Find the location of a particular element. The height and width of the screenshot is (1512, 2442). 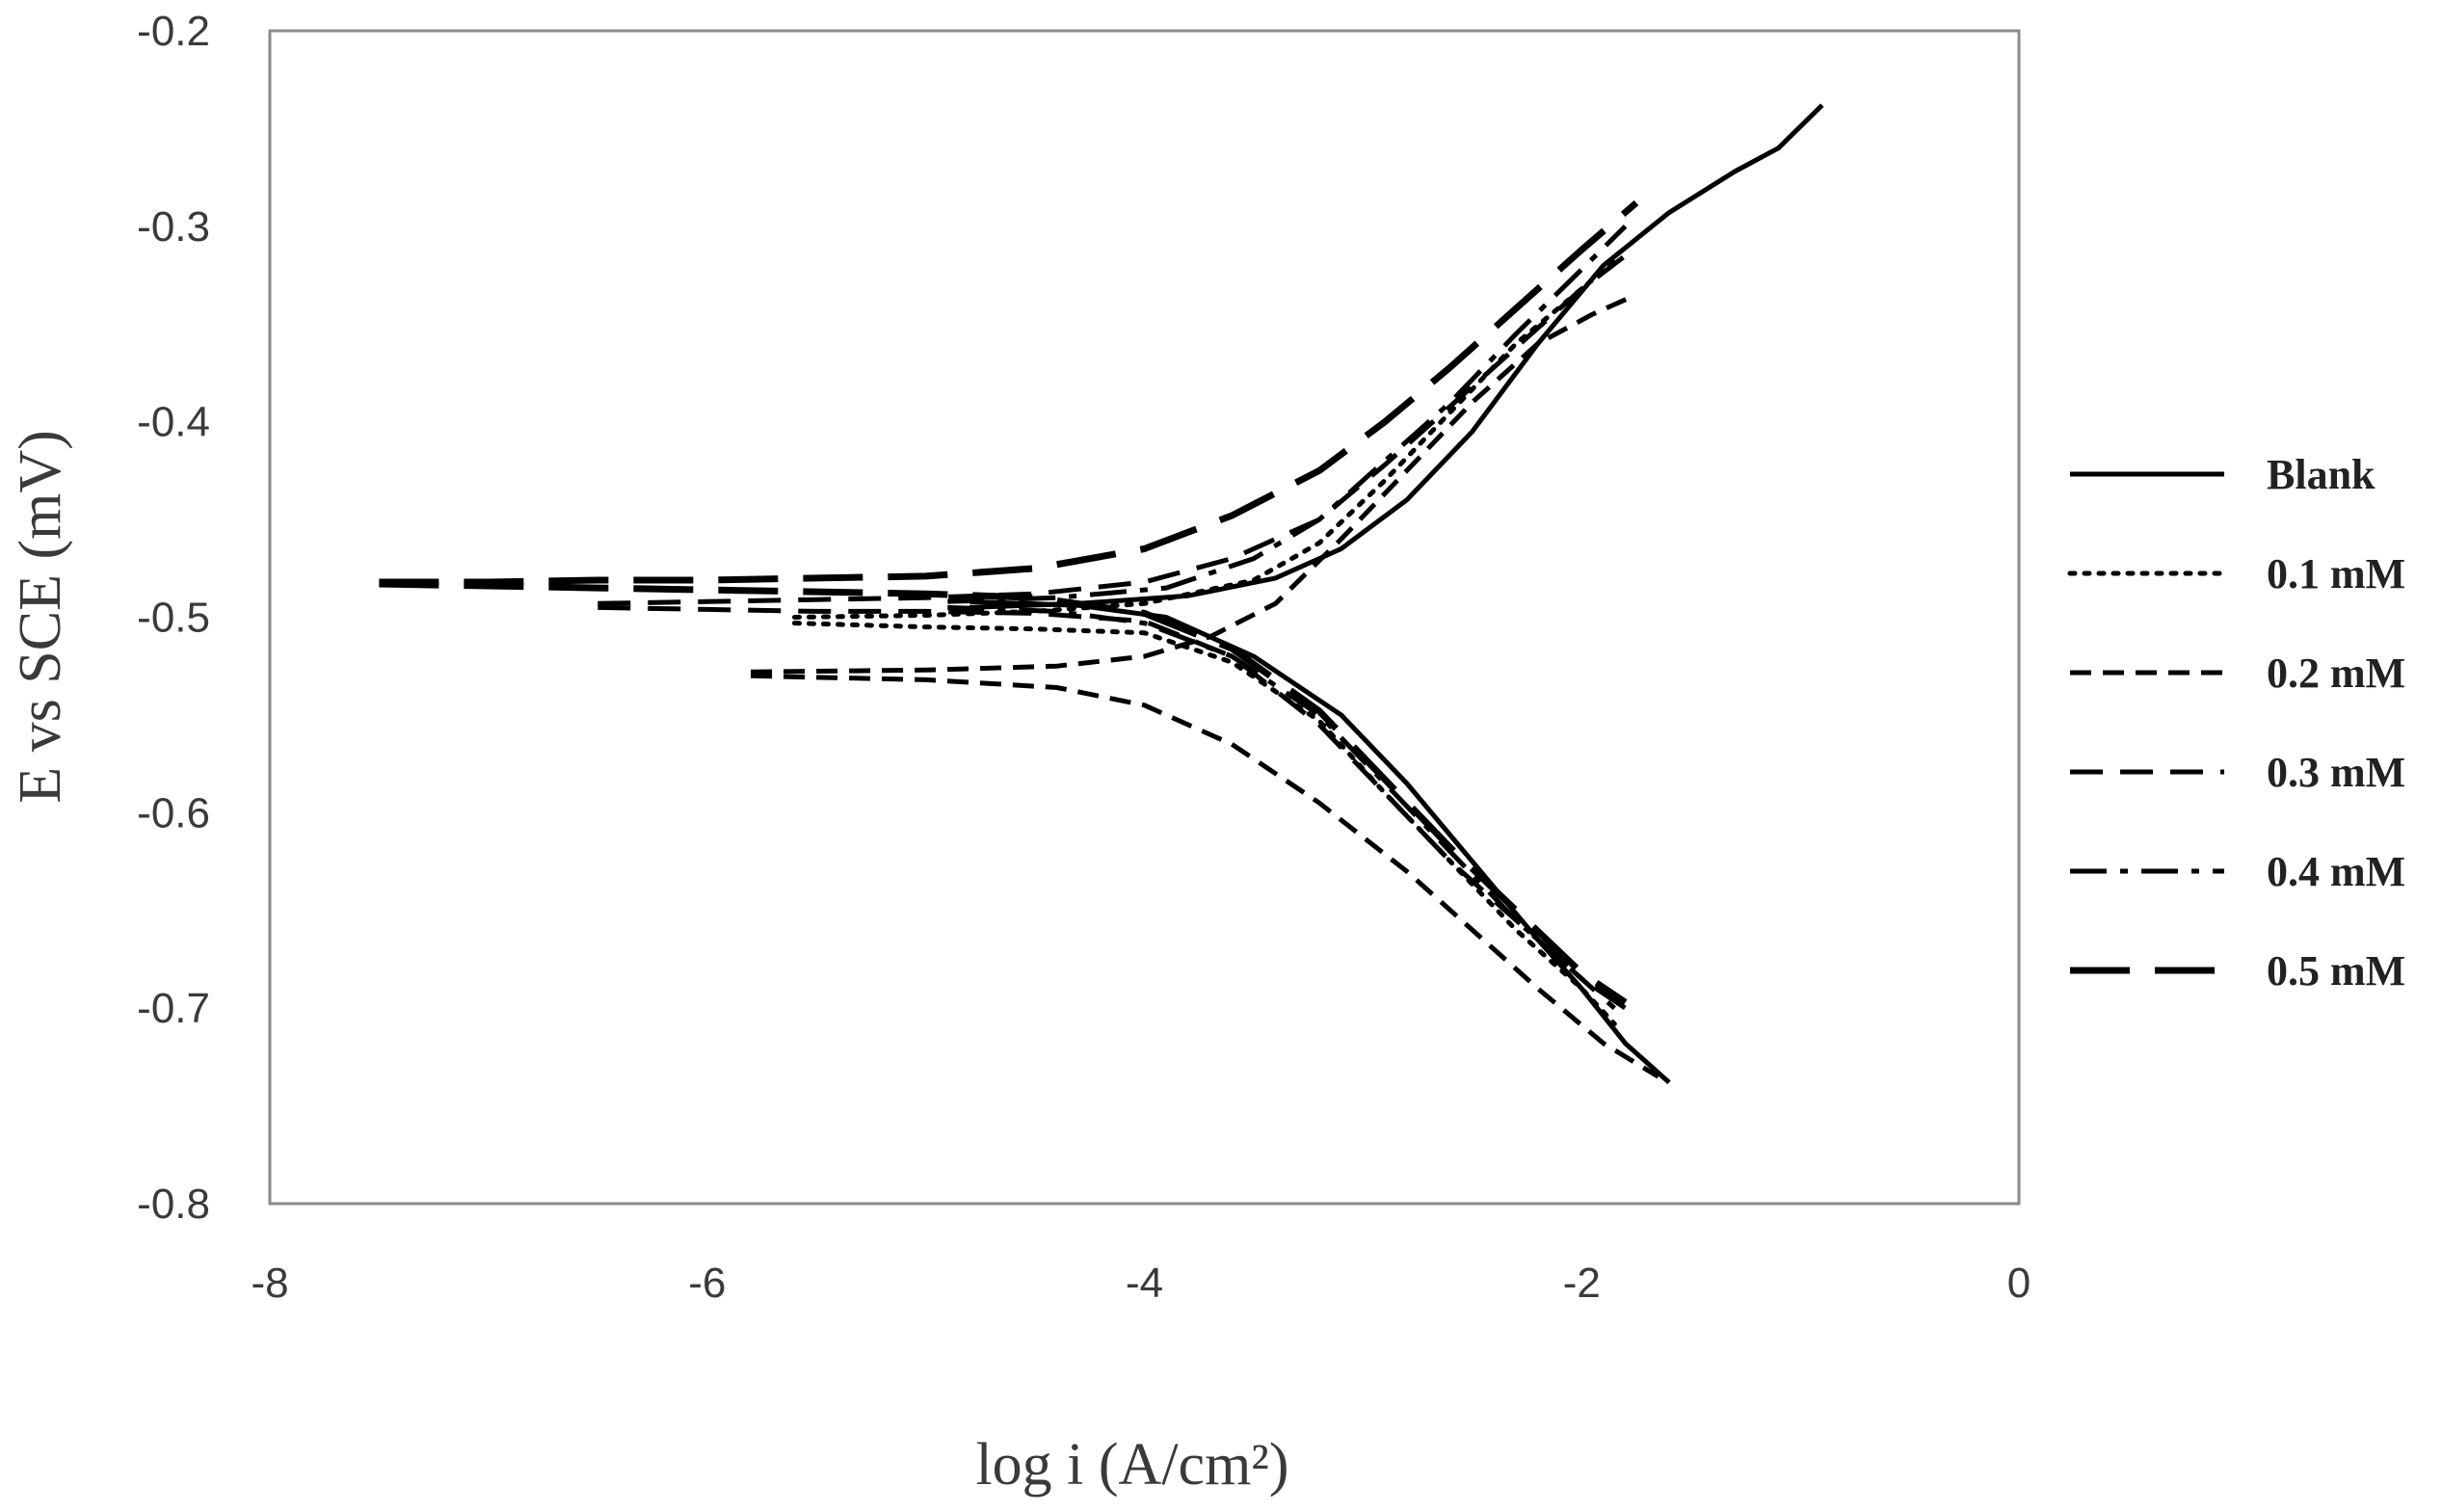

legend-item: 0.4 mM is located at coordinates (2237, 872).